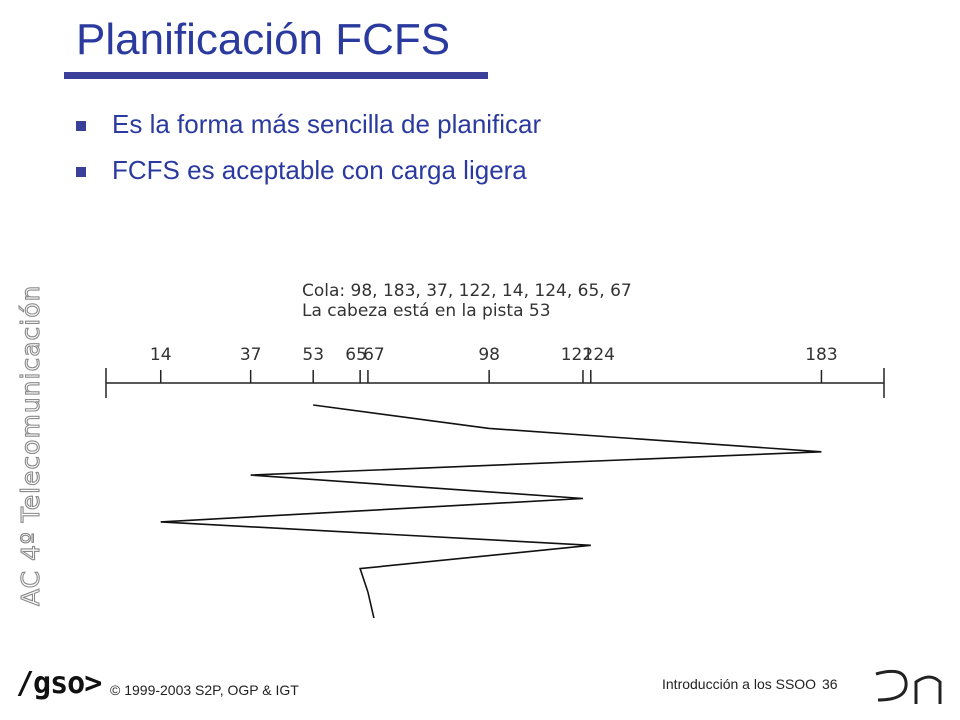 Image resolution: width=960 pixels, height=720 pixels. Describe the element at coordinates (161, 355) in the screenshot. I see `track-label-14: 14` at that location.